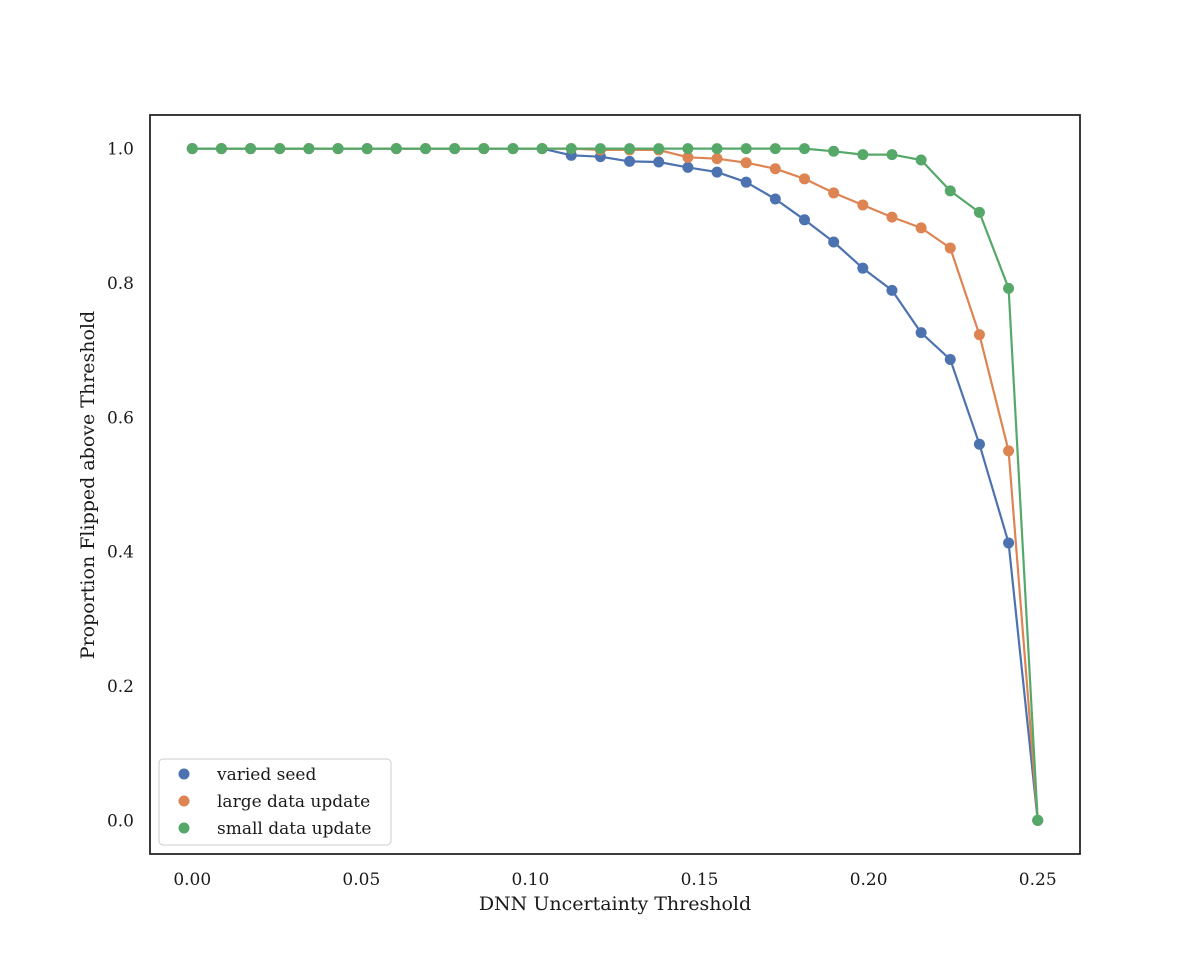 This screenshot has height=965, width=1200. What do you see at coordinates (266, 775) in the screenshot?
I see `legend-label: varied seed` at bounding box center [266, 775].